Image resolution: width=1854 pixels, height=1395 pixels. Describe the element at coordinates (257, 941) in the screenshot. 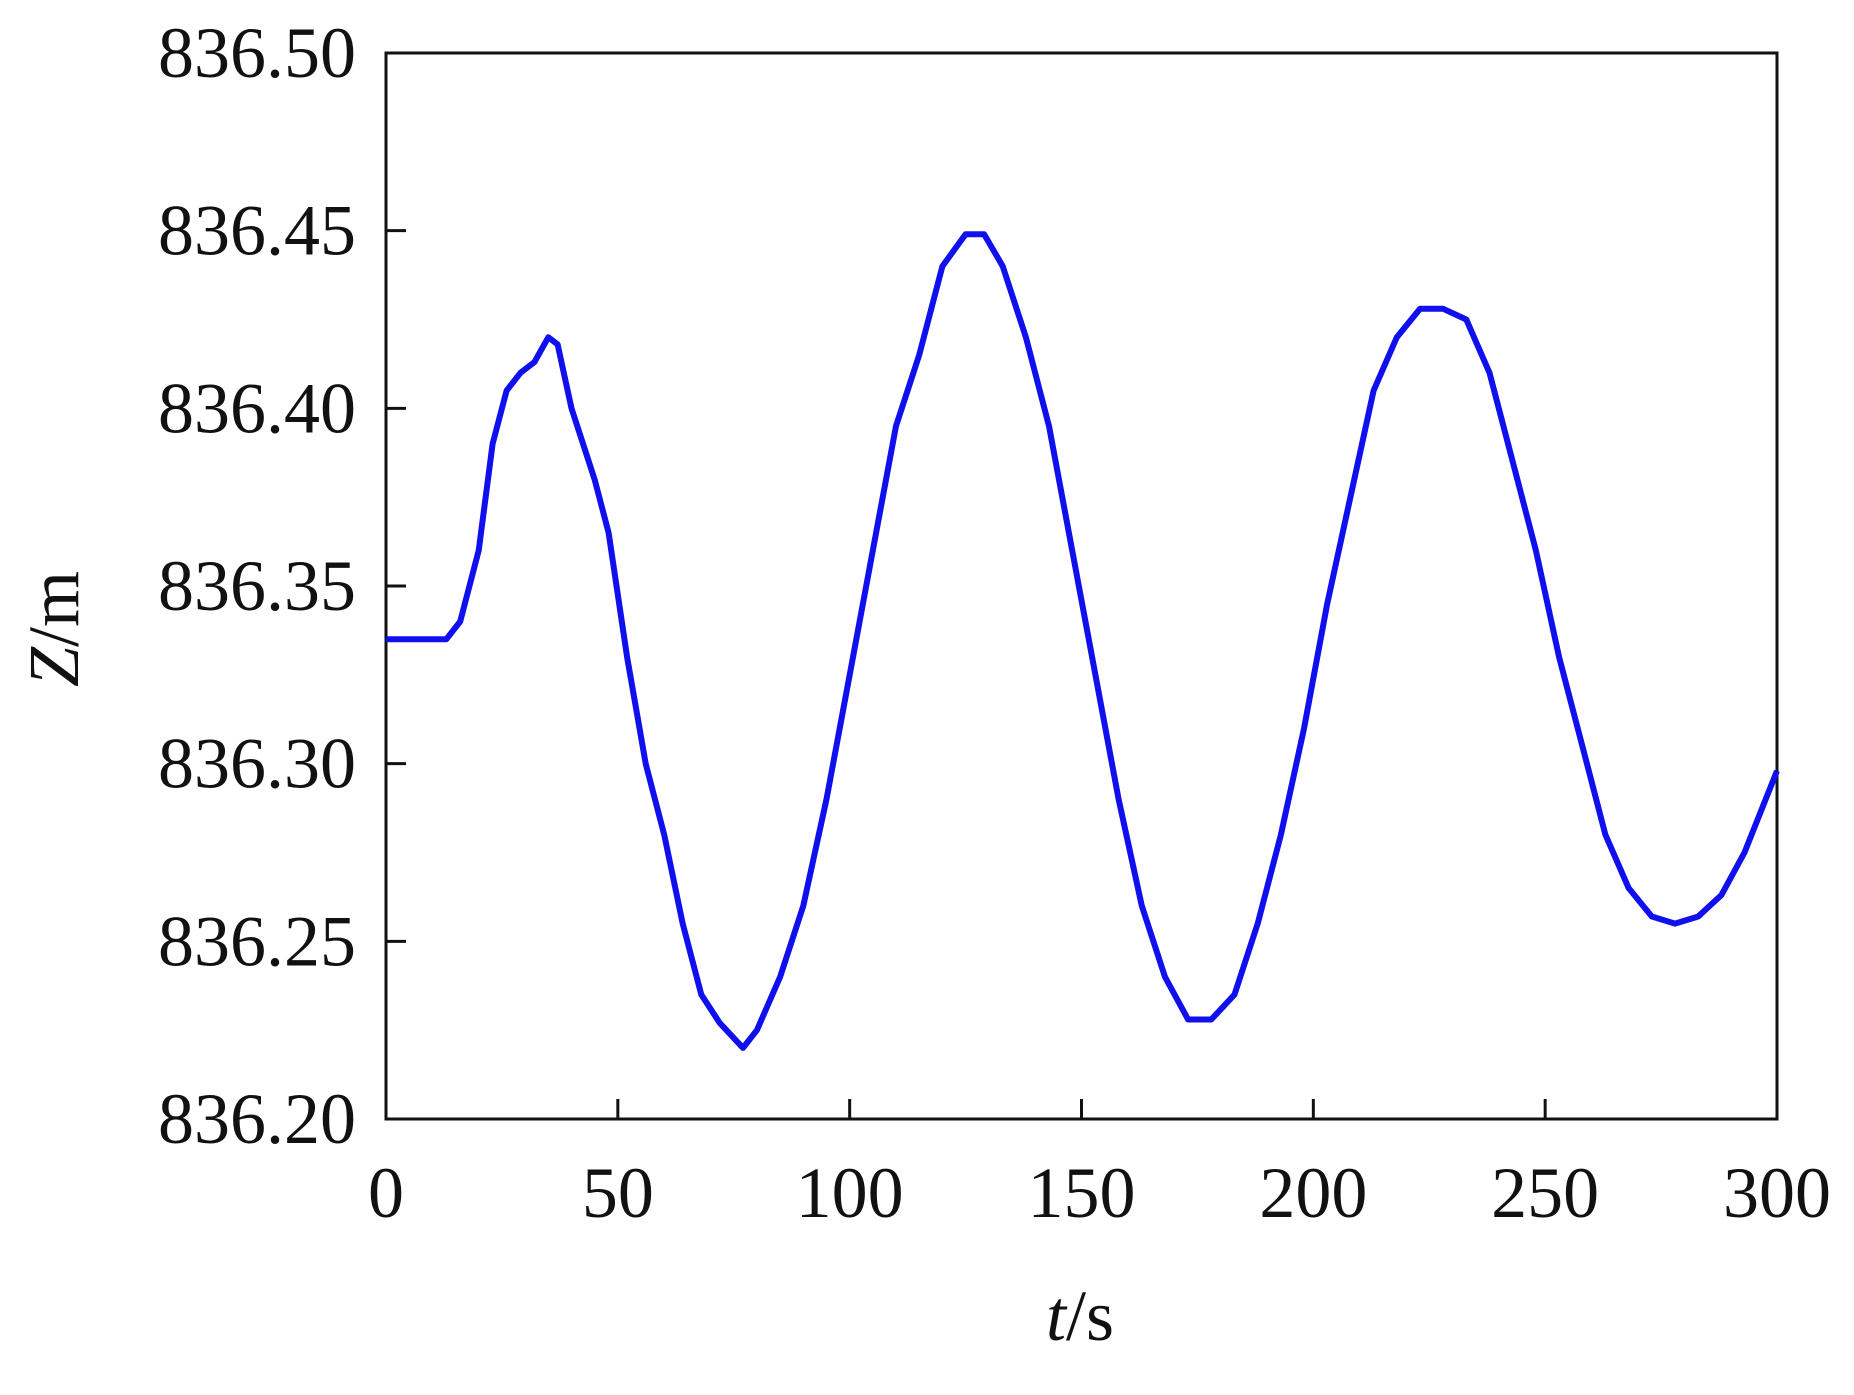

I see `y-tick-label: 836.25` at that location.